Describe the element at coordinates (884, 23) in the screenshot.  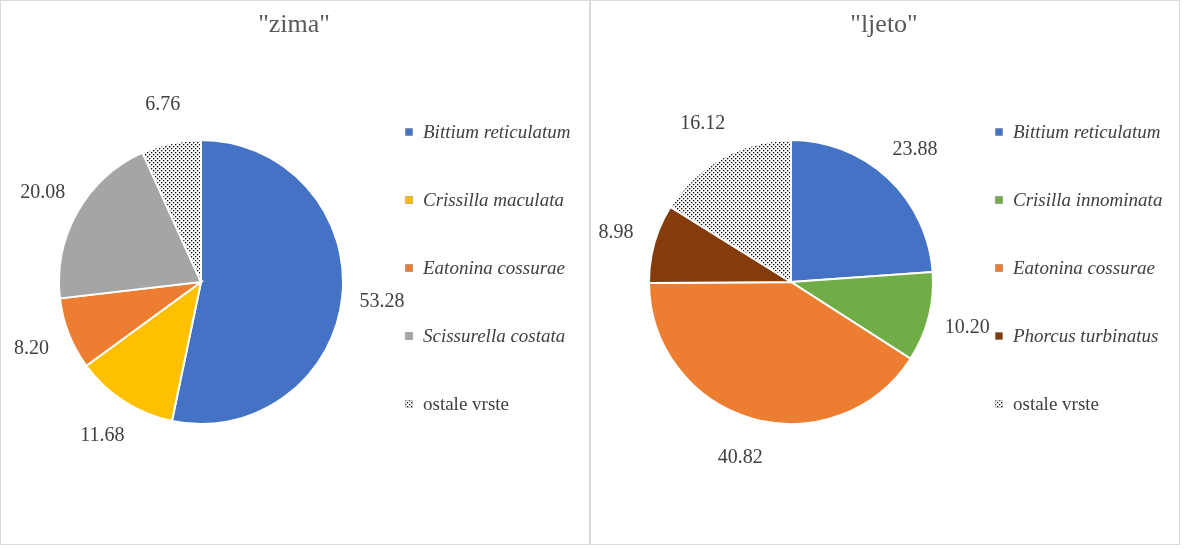
I see `chart-title: "ljeto"` at that location.